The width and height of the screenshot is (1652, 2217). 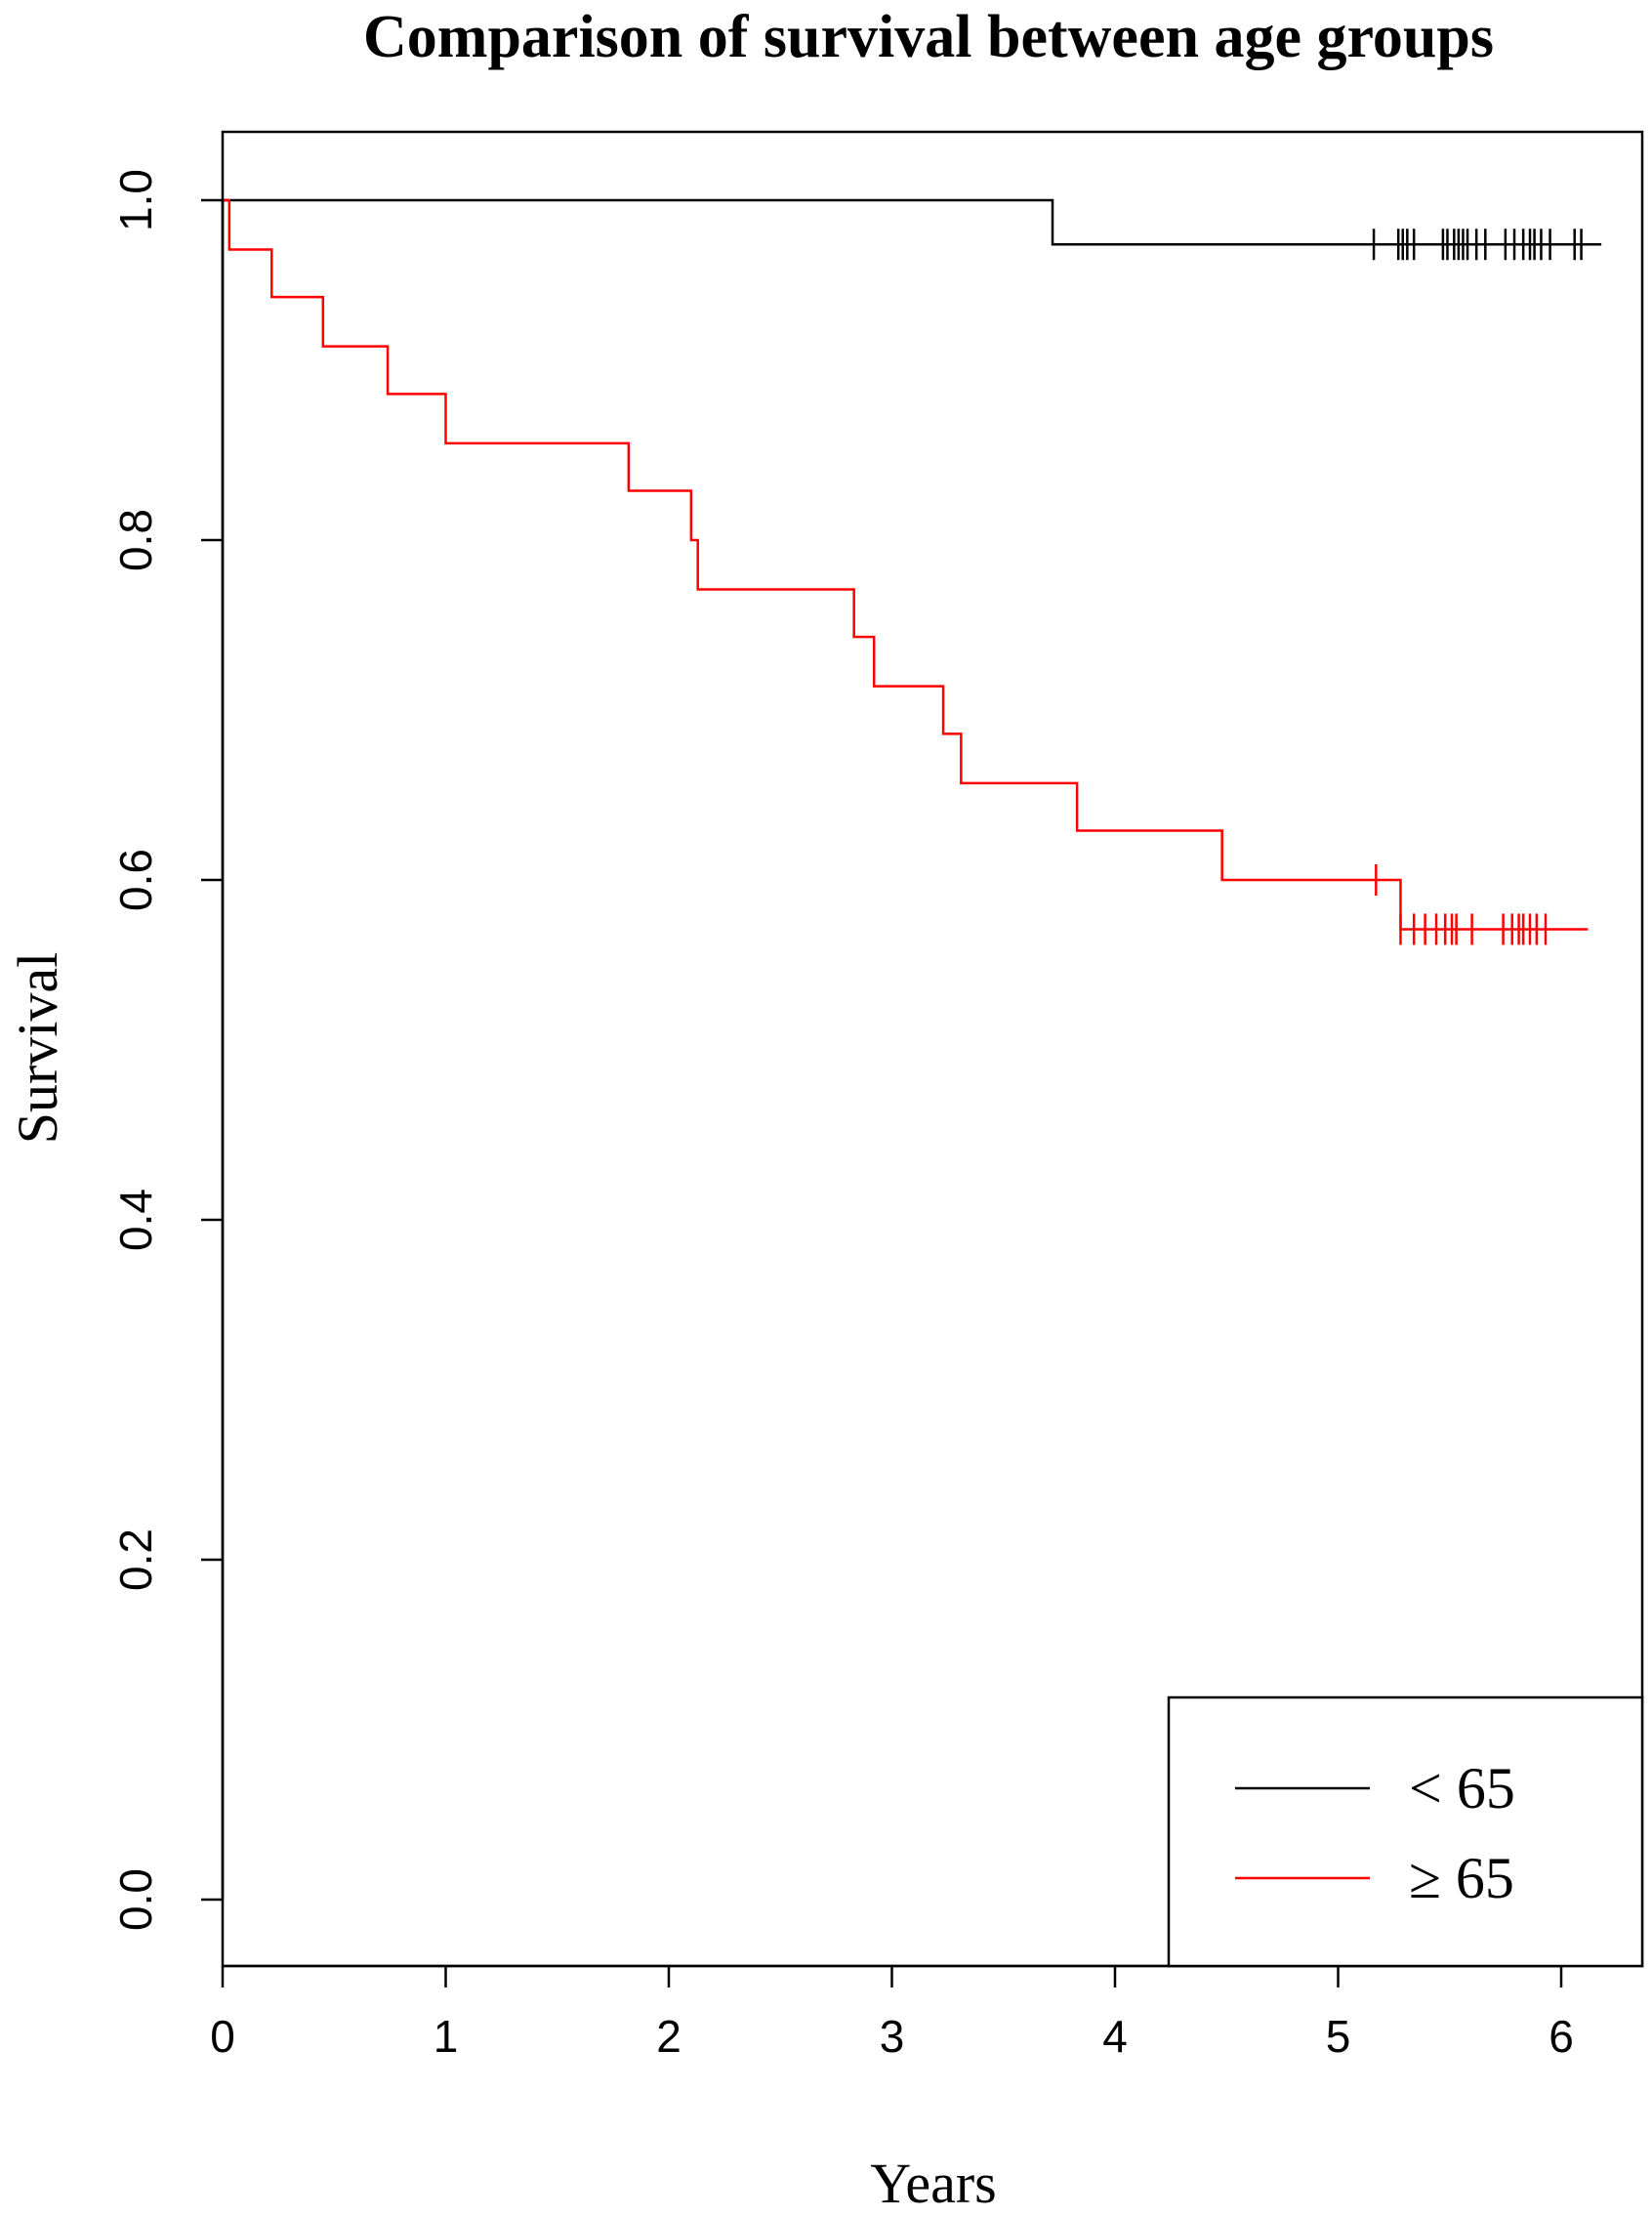 I want to click on x-tick-label: 1, so click(x=446, y=2037).